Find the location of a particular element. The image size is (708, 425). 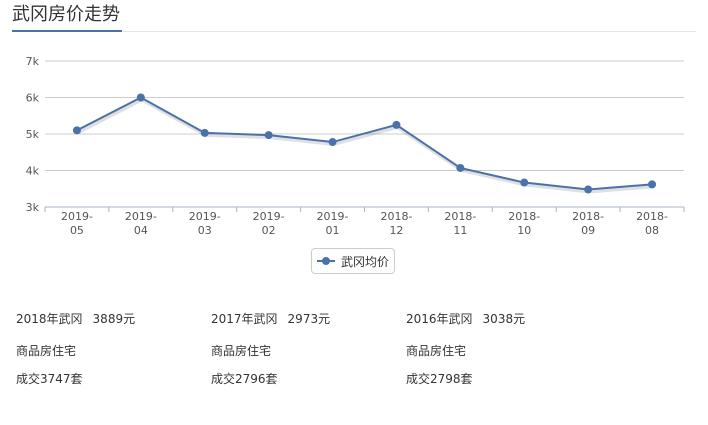

x-tick-label: 2019-02 is located at coordinates (269, 223).